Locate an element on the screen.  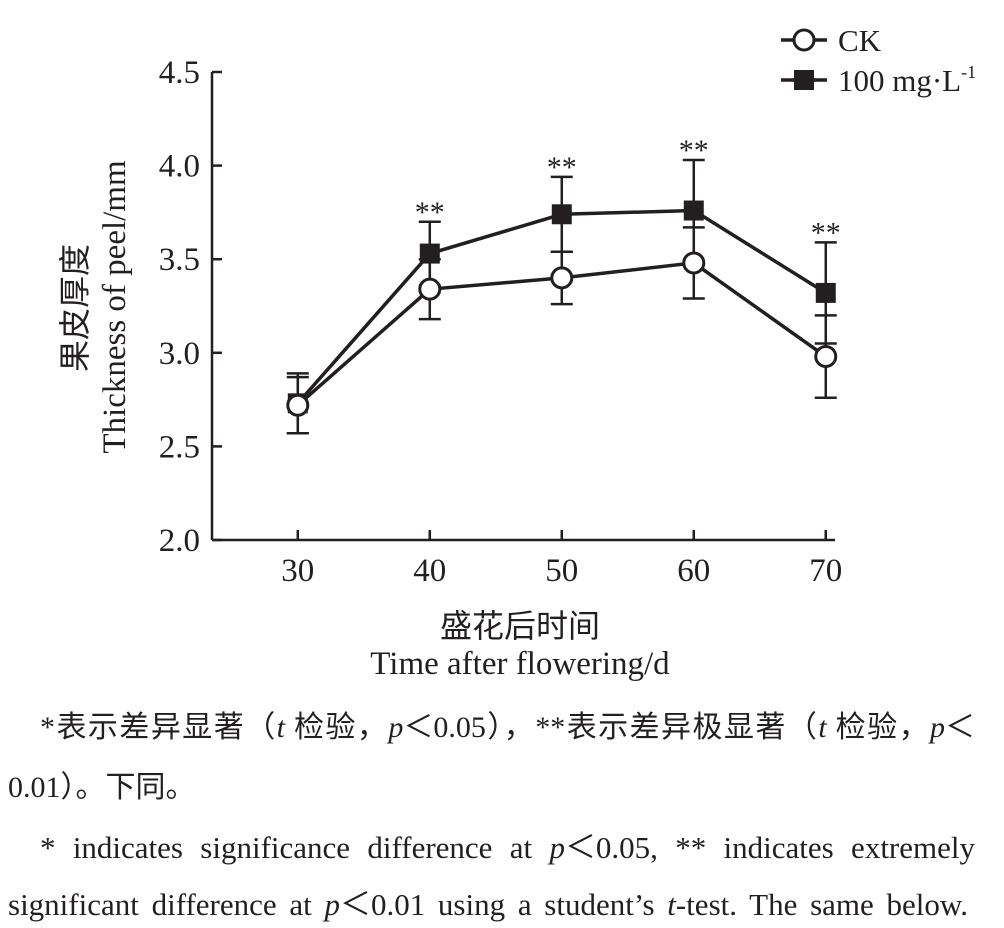
caption-text: ＜0.01 using a student’s is located at coordinates (503, 904).